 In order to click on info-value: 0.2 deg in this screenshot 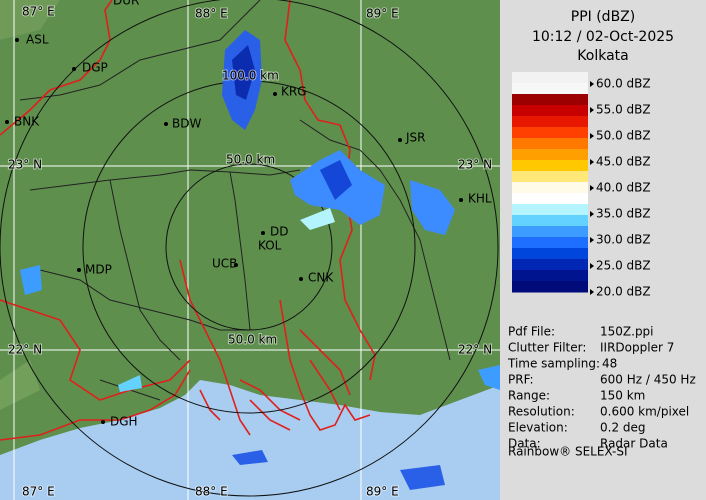, I will do `click(623, 428)`.